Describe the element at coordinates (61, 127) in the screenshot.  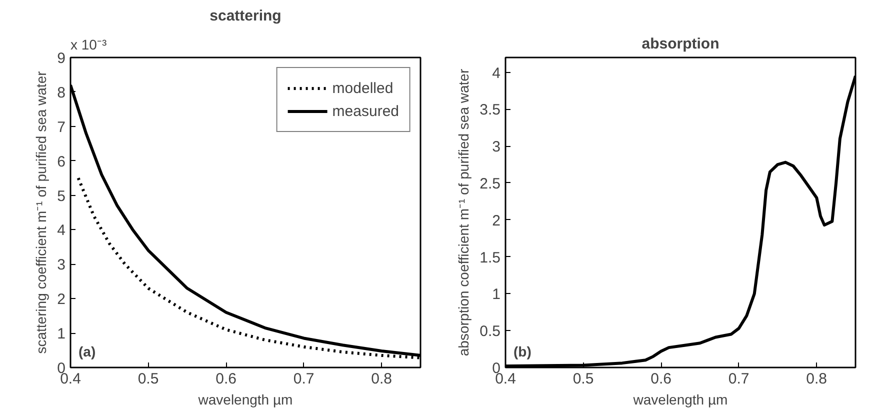
I see `y-tick-label: 7` at that location.